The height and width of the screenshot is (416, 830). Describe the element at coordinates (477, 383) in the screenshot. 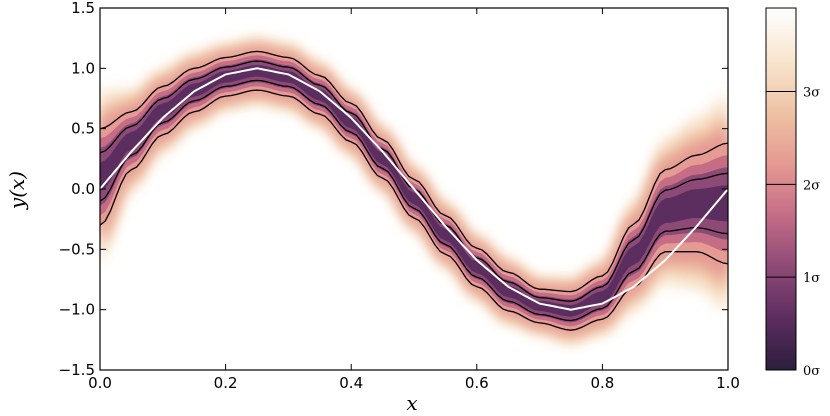

I see `x-tick-label: 0.6` at that location.